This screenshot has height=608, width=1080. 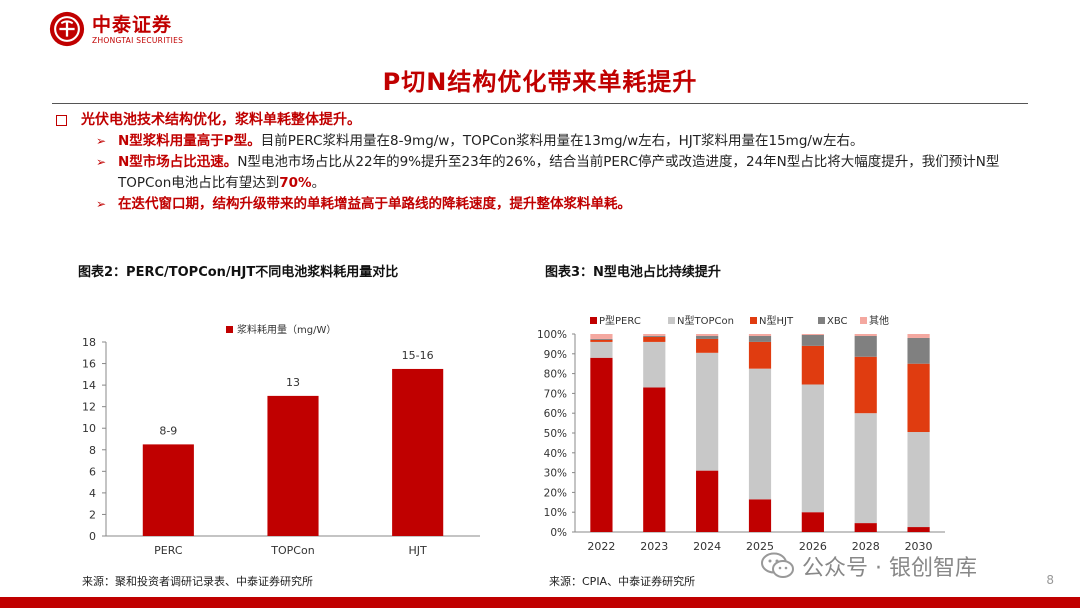 I want to click on sub-bullet-2-figure: 70%, so click(x=295, y=183).